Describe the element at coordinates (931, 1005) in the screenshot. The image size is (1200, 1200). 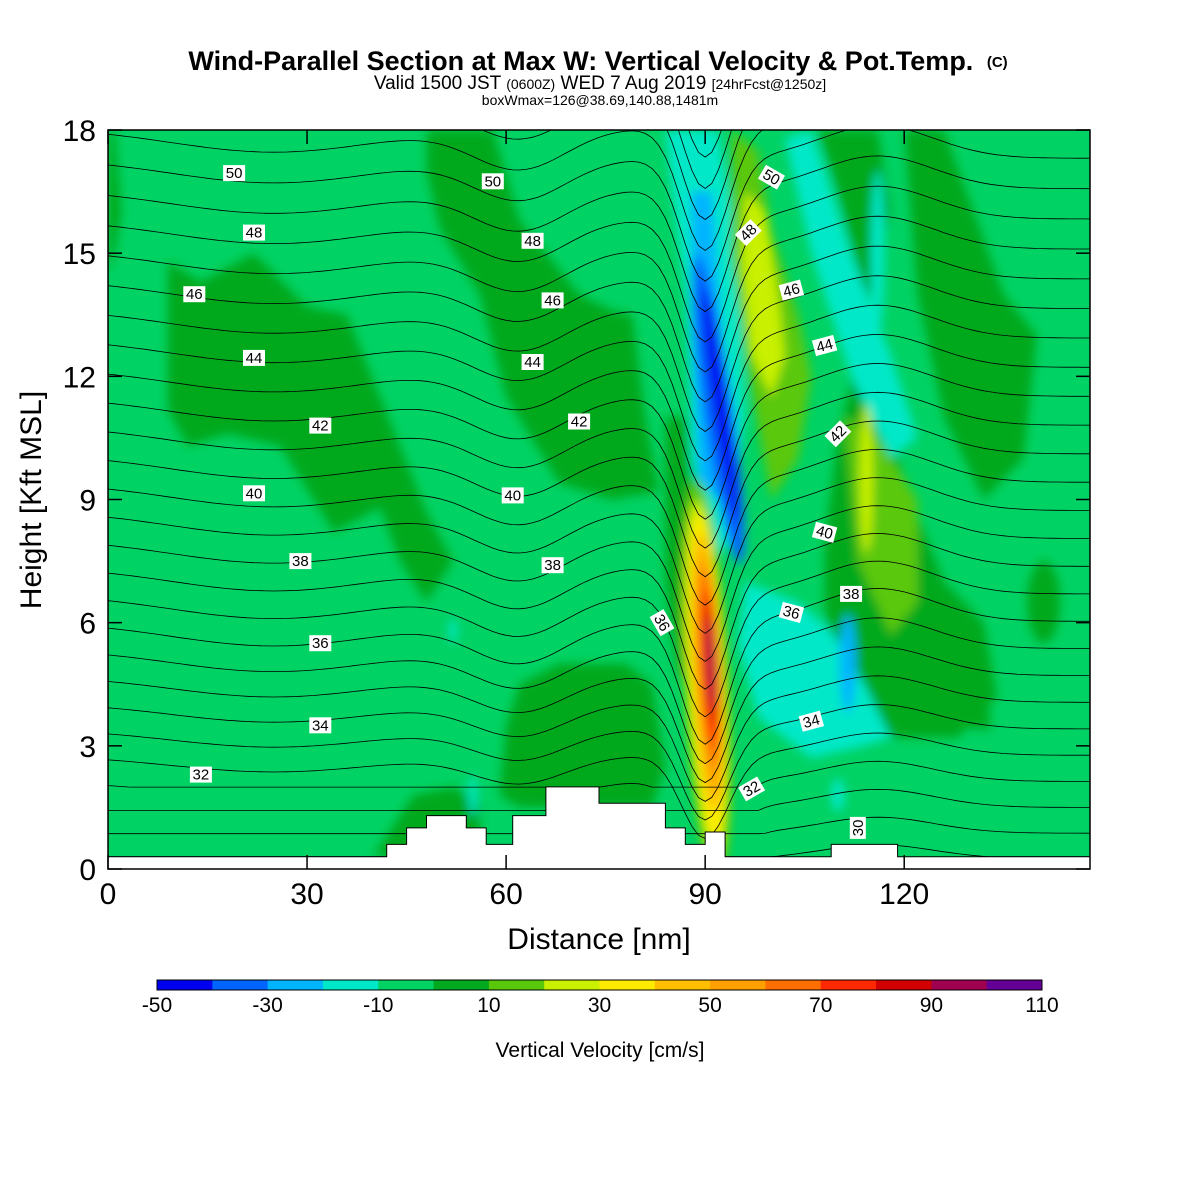
I see `colorbar-tick-label: 90` at that location.